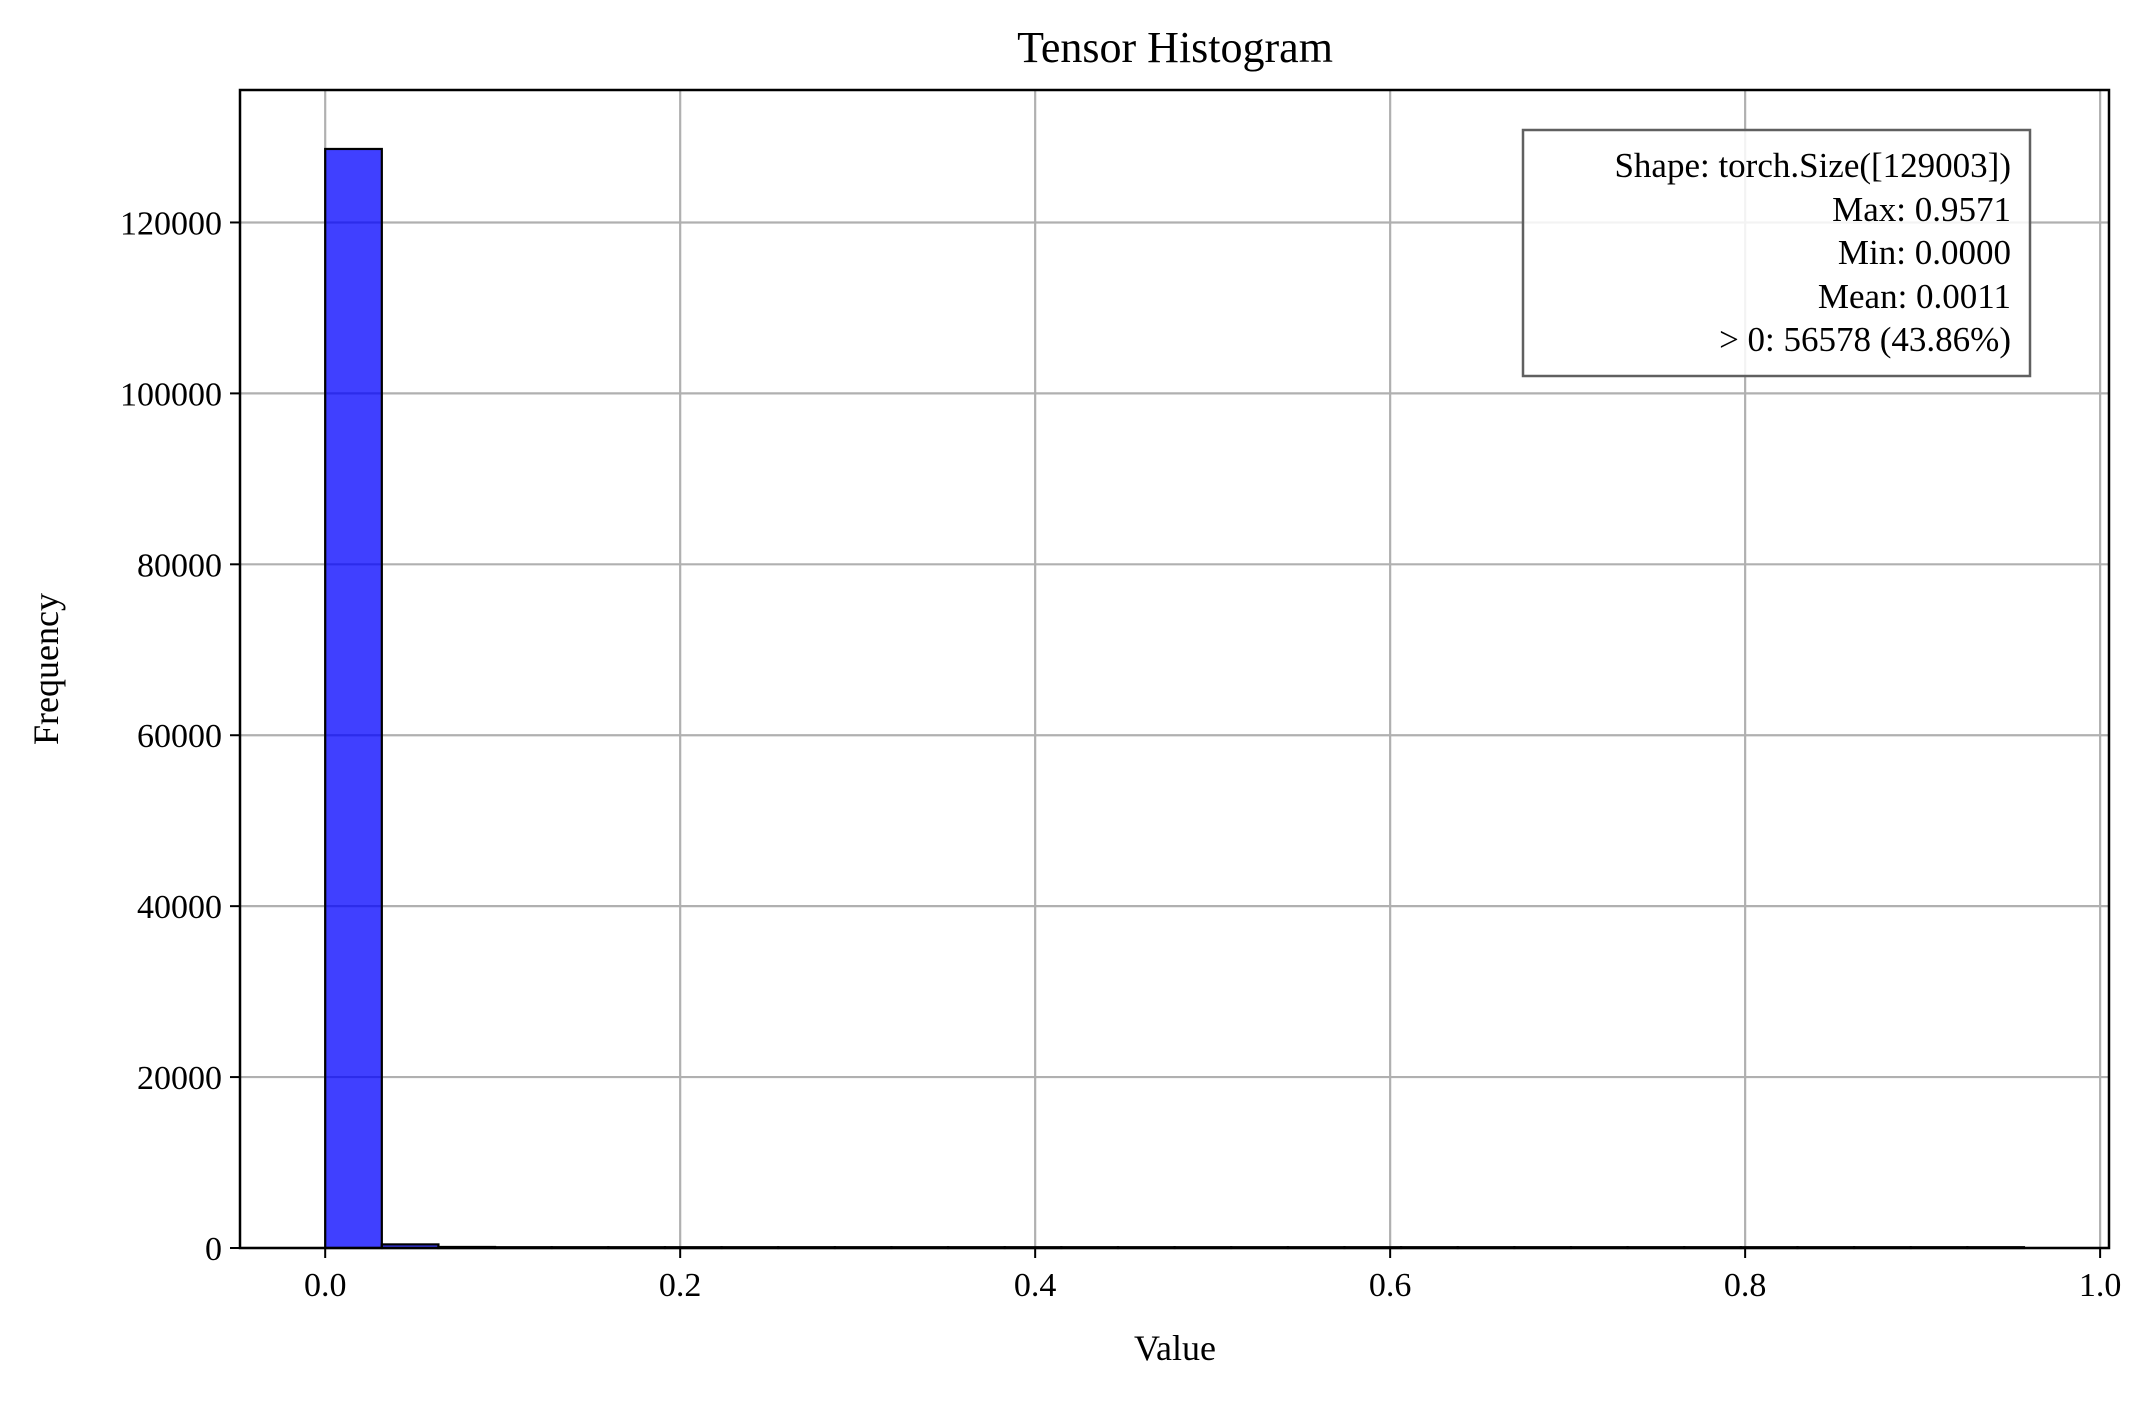 Image resolution: width=2146 pixels, height=1401 pixels. What do you see at coordinates (179, 565) in the screenshot?
I see `y-tick-label: 80000` at bounding box center [179, 565].